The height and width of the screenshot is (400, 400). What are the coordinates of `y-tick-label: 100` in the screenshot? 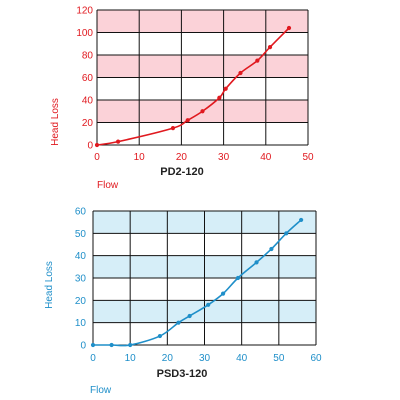 It's located at (84, 33).